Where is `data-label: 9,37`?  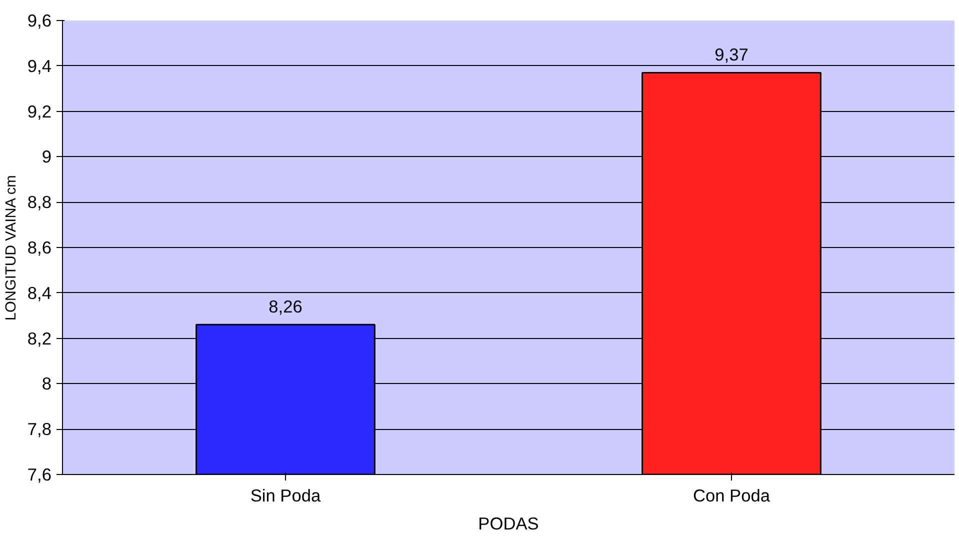
data-label: 9,37 is located at coordinates (731, 54).